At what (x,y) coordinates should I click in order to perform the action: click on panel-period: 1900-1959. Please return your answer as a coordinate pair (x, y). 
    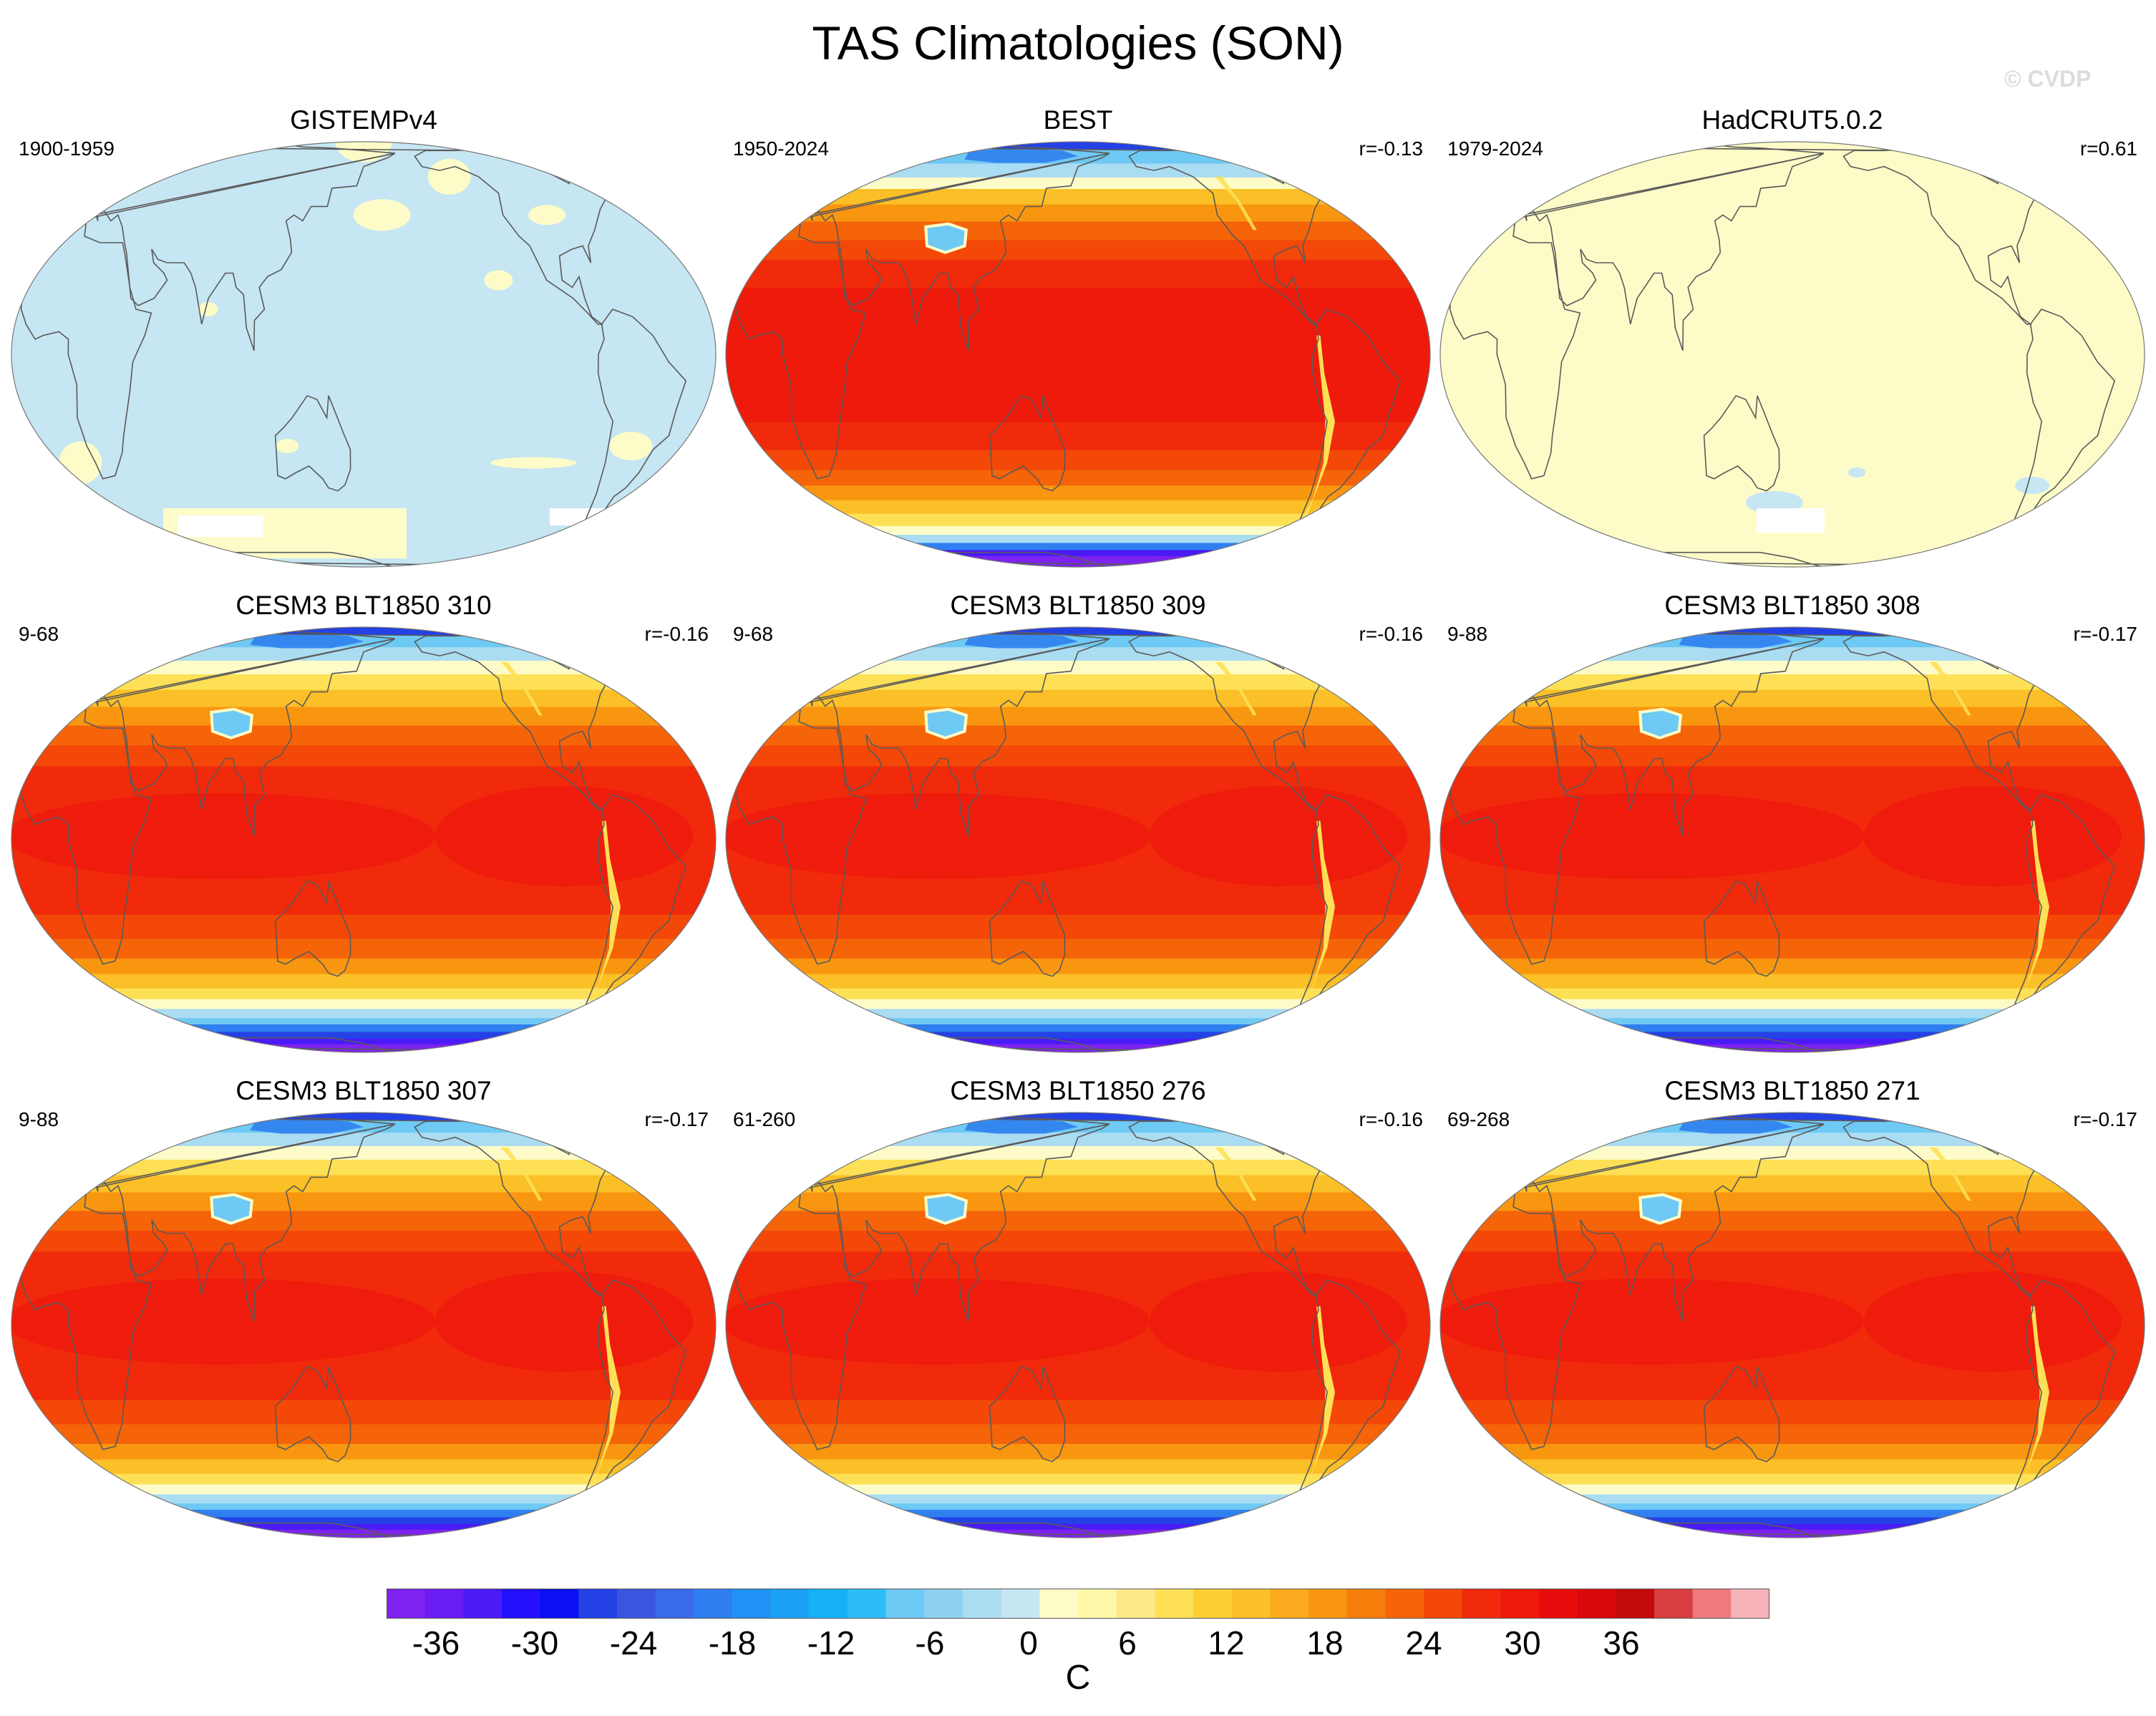
    Looking at the image, I should click on (67, 148).